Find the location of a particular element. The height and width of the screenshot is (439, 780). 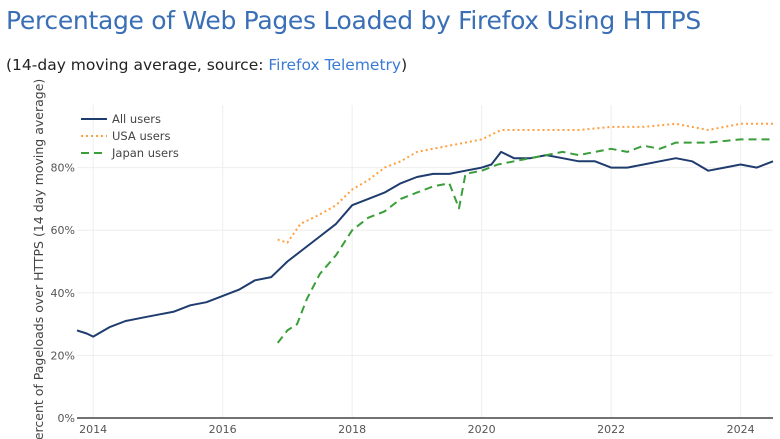

y-tick-label: 20% is located at coordinates (63, 355).